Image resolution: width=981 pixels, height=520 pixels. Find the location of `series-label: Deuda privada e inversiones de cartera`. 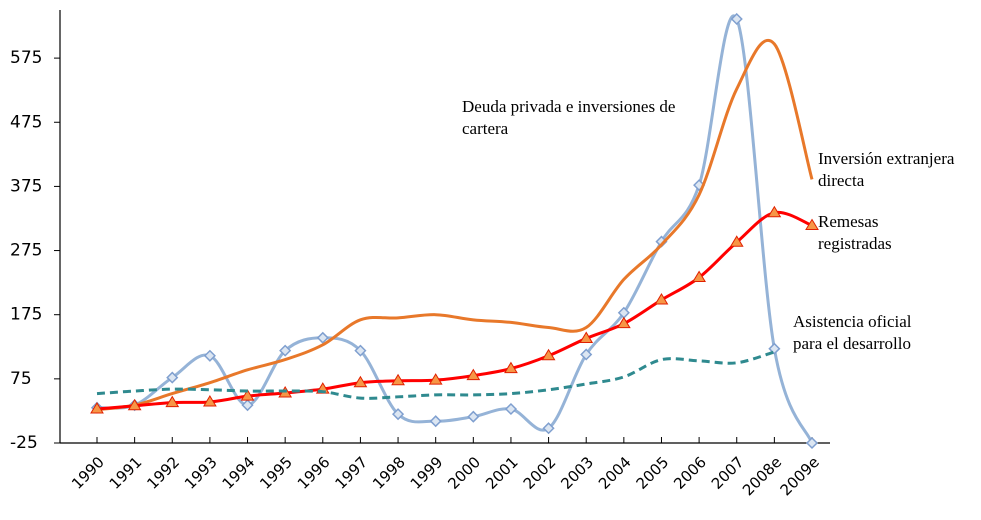

series-label: Deuda privada e inversiones de cartera is located at coordinates (569, 117).